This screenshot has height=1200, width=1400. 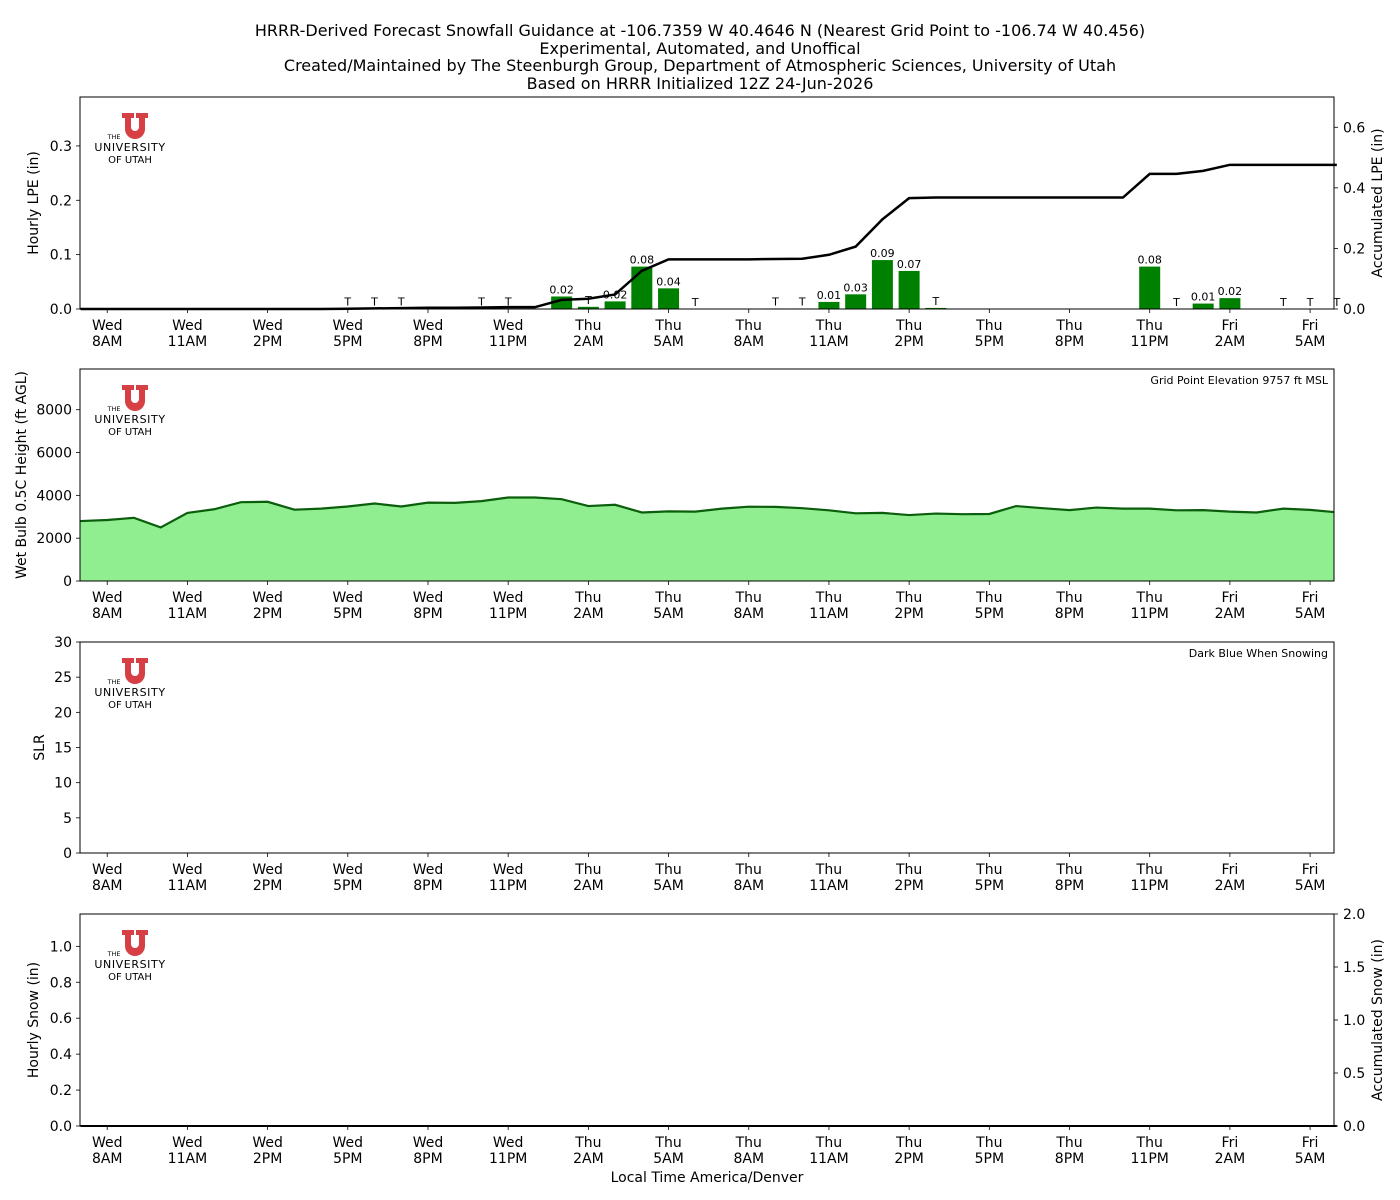 What do you see at coordinates (508, 342) in the screenshot?
I see `x-tick-label-time: 11PM` at bounding box center [508, 342].